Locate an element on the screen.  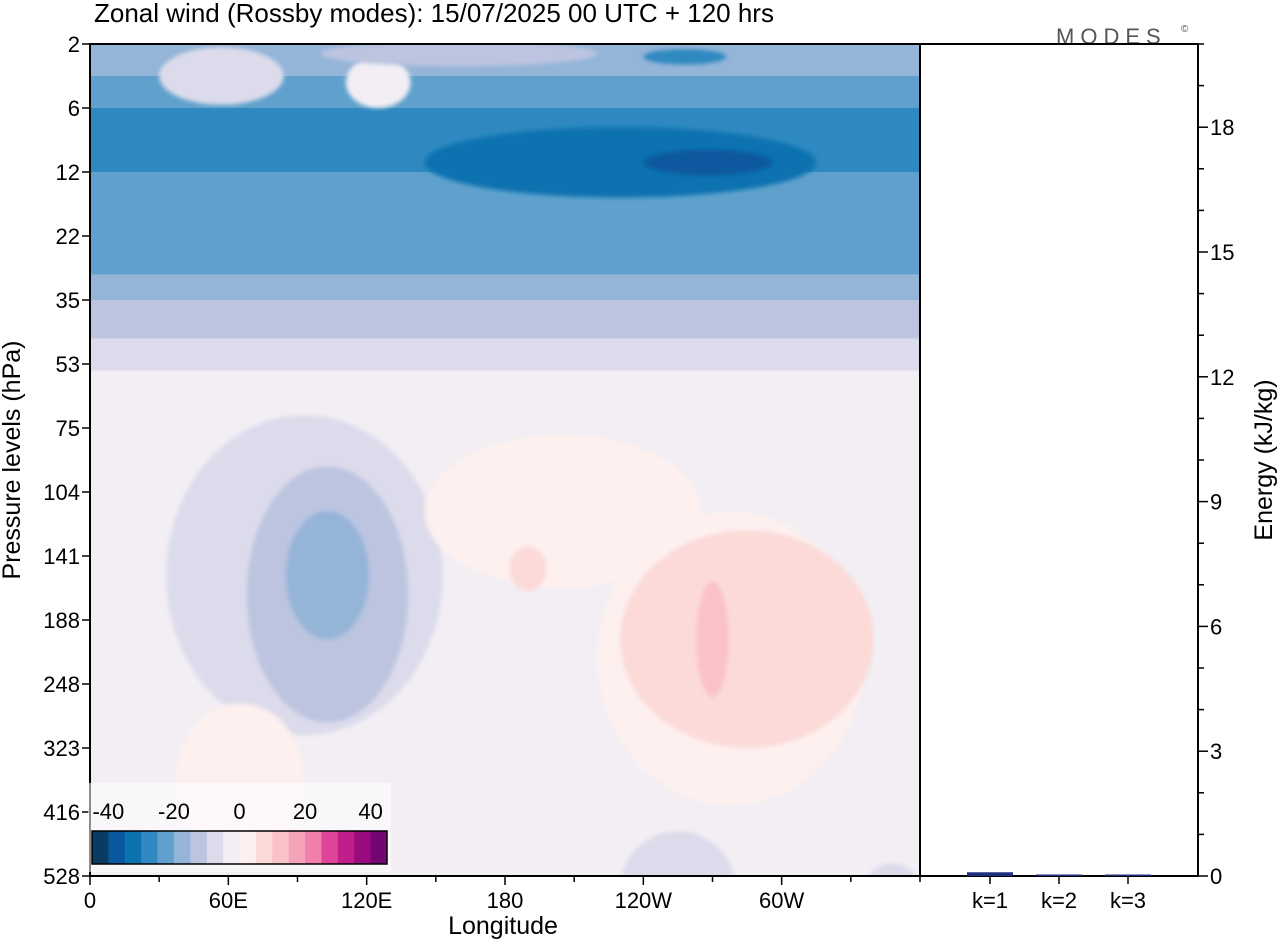
energy-tick-label: 0 is located at coordinates (1216, 876).